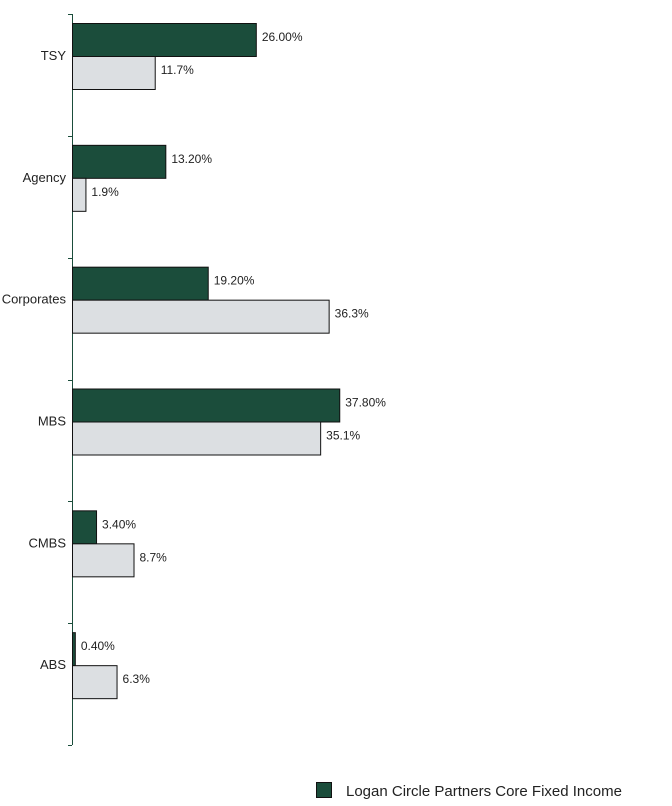 The width and height of the screenshot is (672, 806). Describe the element at coordinates (54, 55) in the screenshot. I see `category-label: TSY` at that location.